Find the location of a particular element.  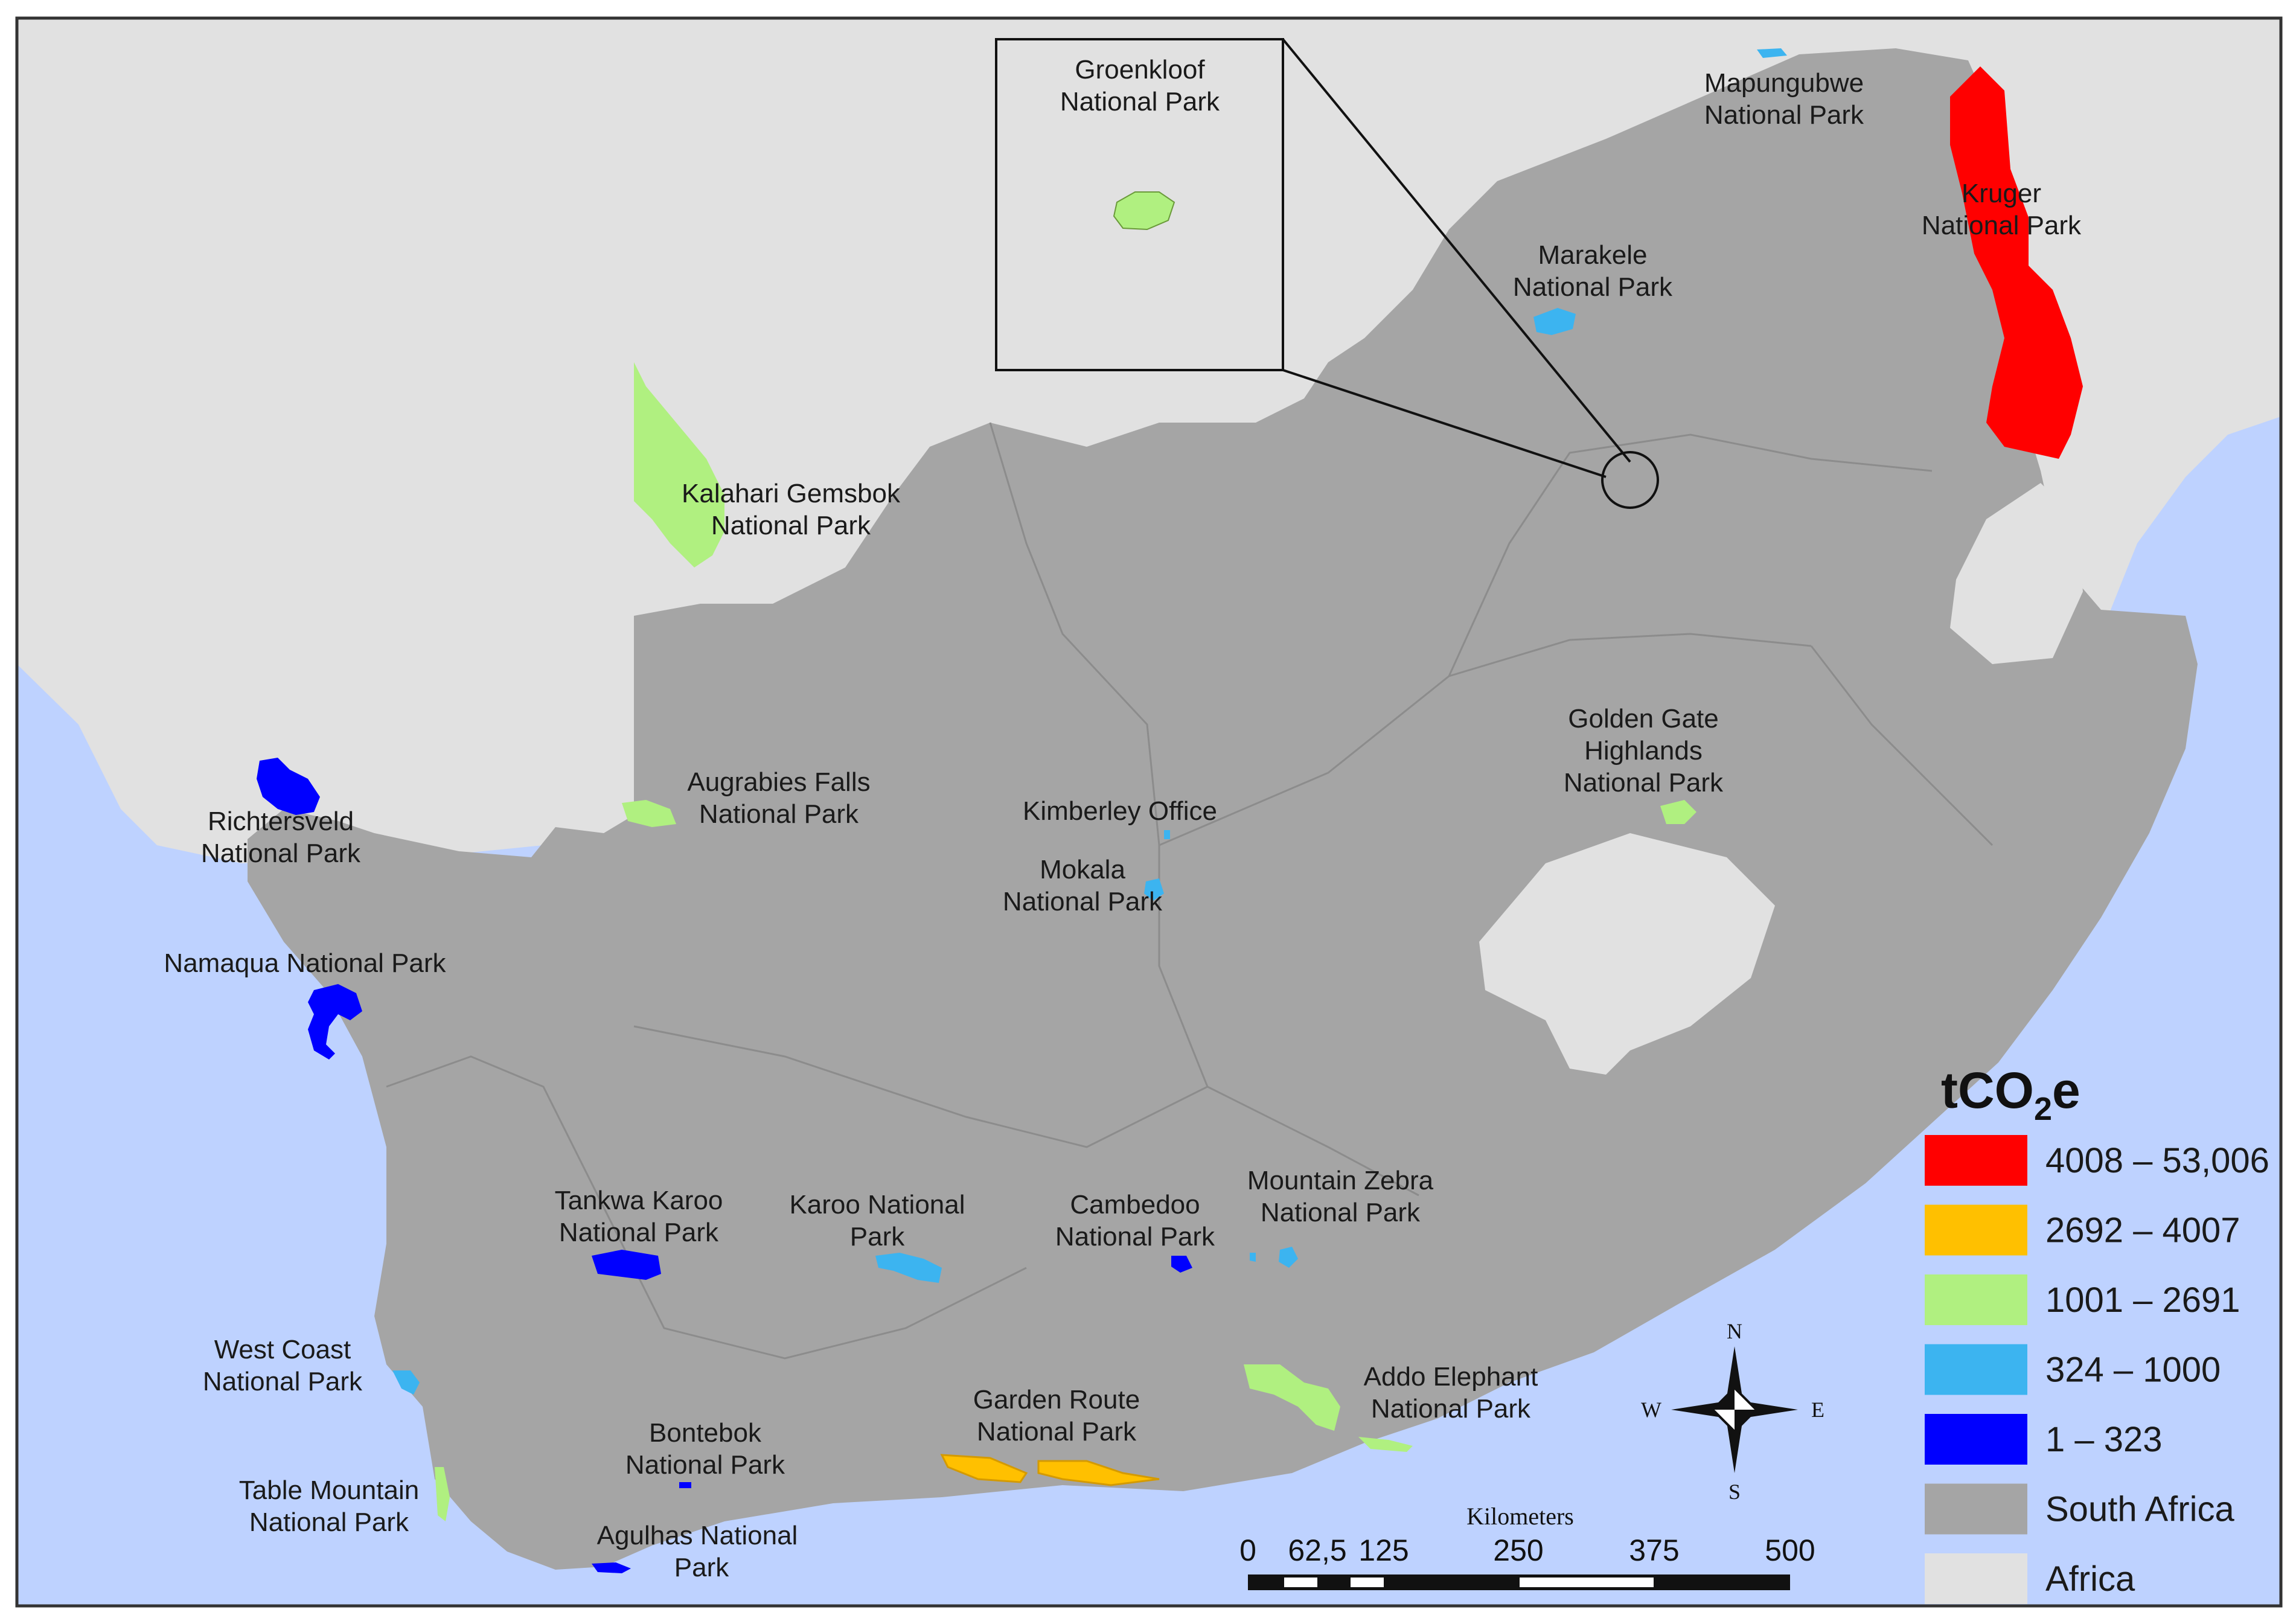

label-namaqua: Namaqua National Park is located at coordinates (305, 963).